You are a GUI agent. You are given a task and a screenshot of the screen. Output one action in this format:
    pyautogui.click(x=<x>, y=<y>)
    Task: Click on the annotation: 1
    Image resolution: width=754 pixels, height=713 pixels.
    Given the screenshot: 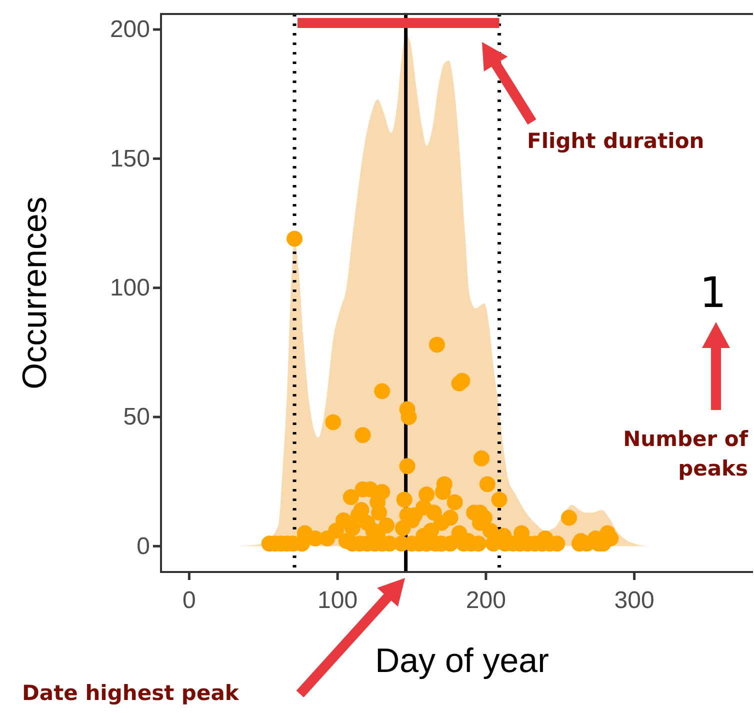 What is the action you would take?
    pyautogui.click(x=713, y=292)
    